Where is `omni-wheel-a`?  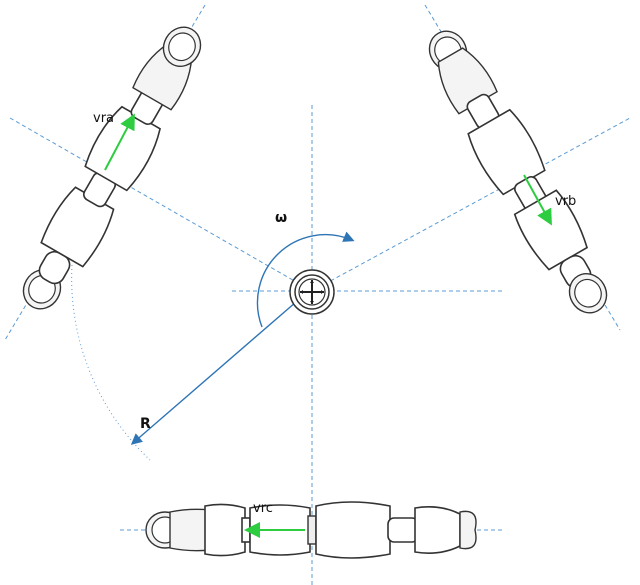
omni-wheel-a is located at coordinates (112, 168).